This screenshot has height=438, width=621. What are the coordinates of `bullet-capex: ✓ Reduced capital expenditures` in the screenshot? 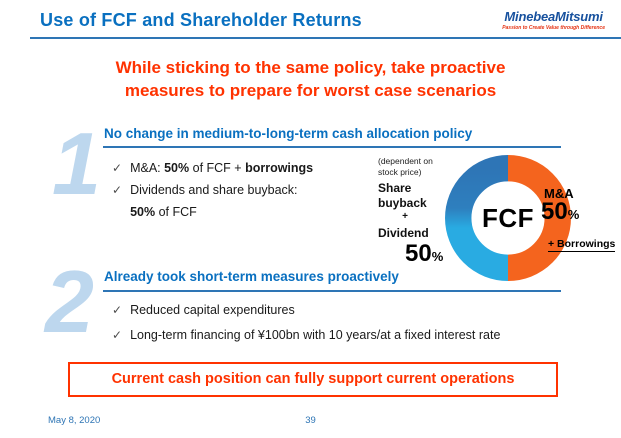 It's located at (203, 310).